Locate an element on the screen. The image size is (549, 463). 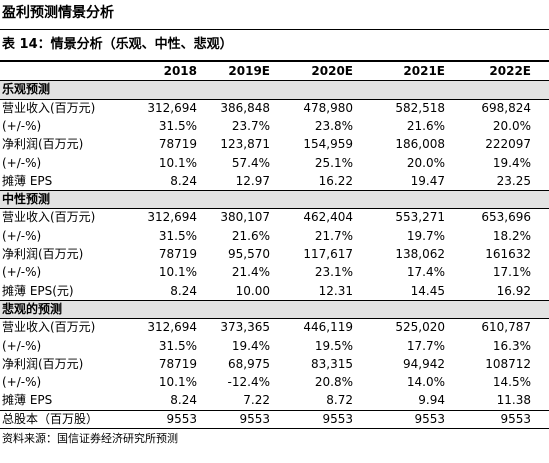
table-cell: 117,617 is located at coordinates (328, 254).